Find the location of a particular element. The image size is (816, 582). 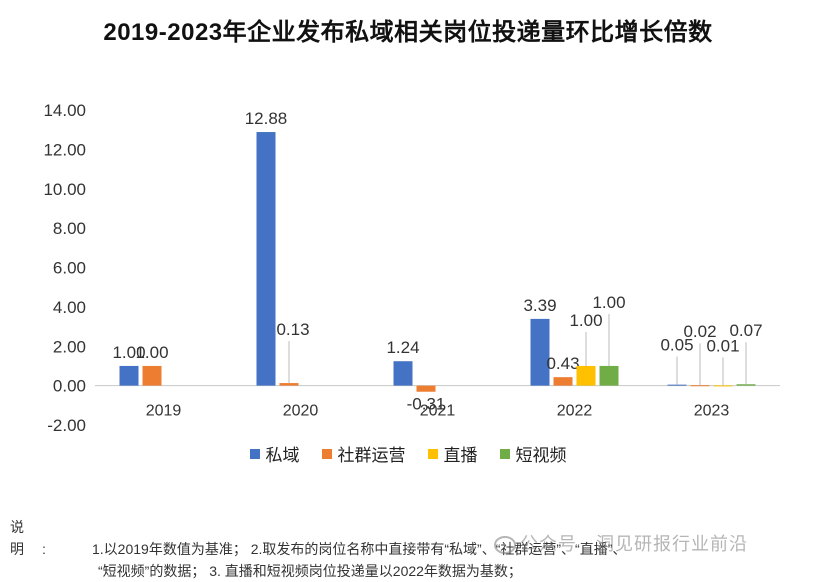

bar-直播-2022 is located at coordinates (586, 375).